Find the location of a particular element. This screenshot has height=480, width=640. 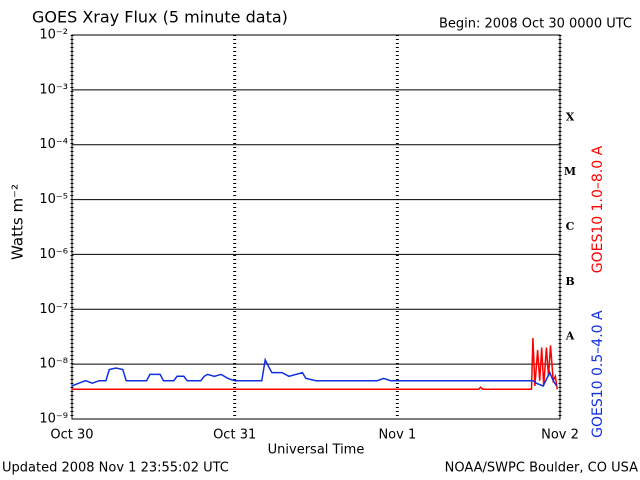

footer-right: NOAA/SWPC Boulder, CO USA is located at coordinates (541, 468).